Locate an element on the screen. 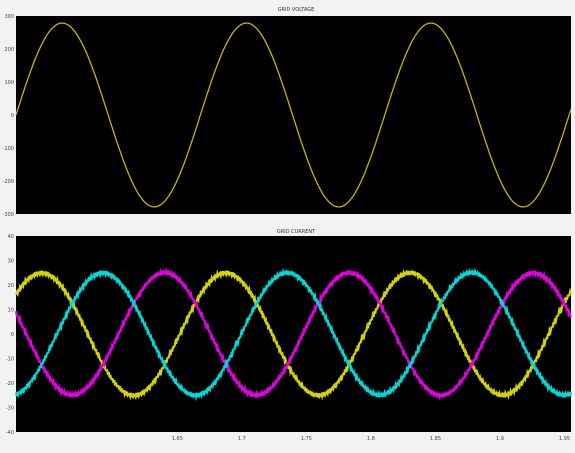 This screenshot has height=453, width=575. current-x-tick-label: 1.75 is located at coordinates (306, 439).